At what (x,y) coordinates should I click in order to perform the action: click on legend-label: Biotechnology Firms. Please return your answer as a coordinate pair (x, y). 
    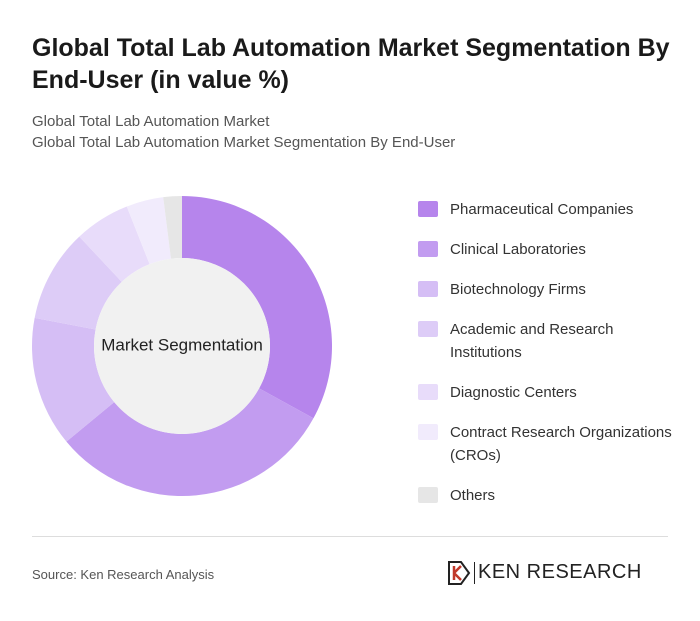
    Looking at the image, I should click on (518, 289).